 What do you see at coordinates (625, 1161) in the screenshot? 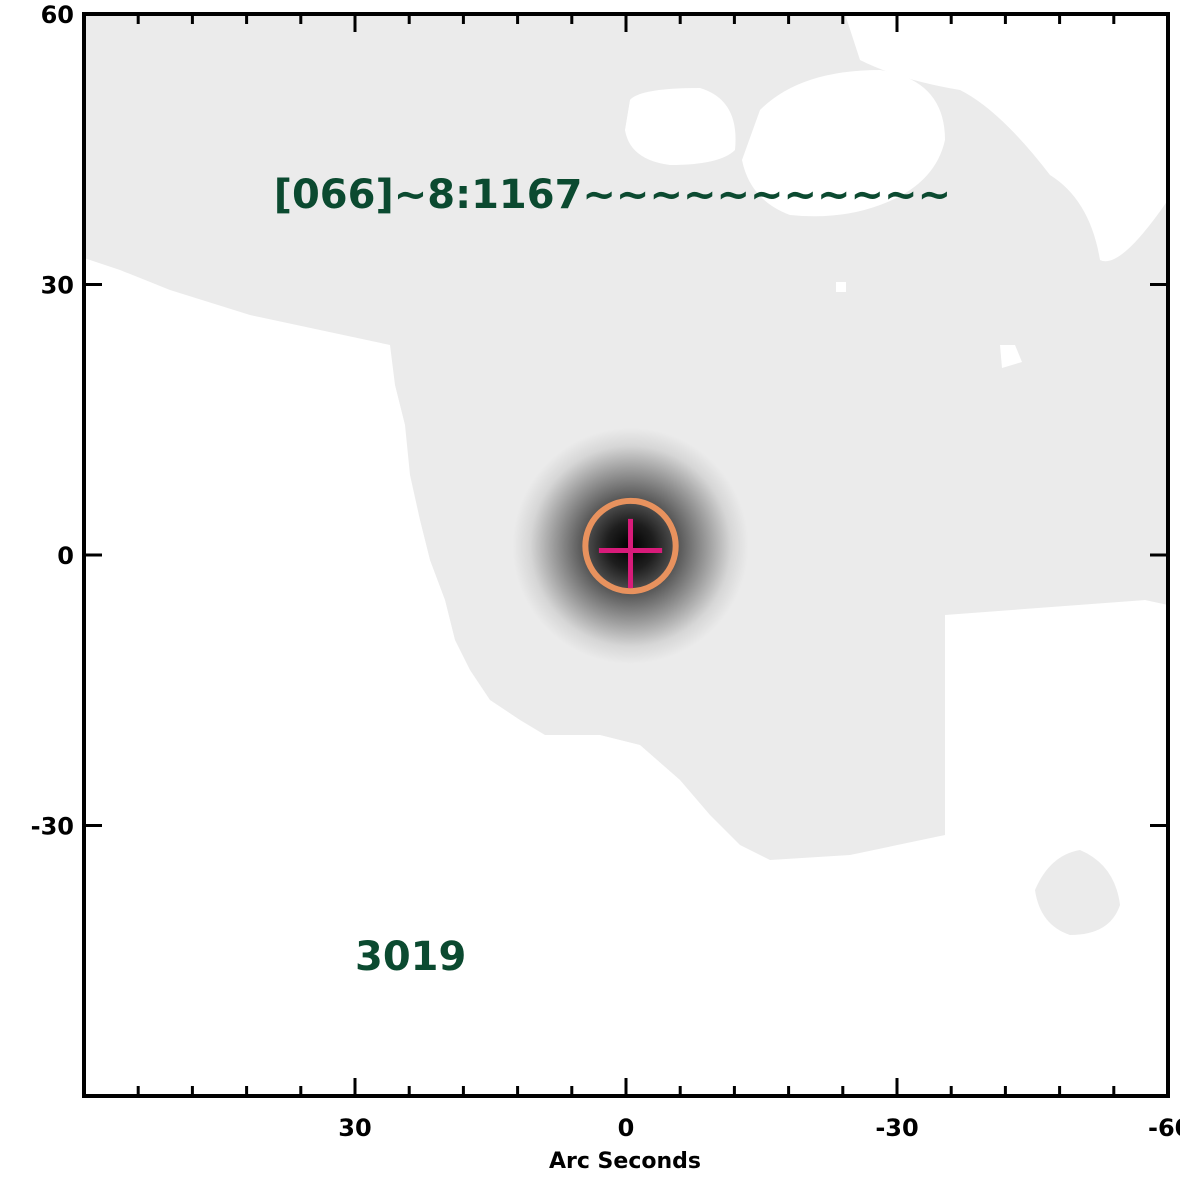
I see `x-axis-title: Arc Seconds` at bounding box center [625, 1161].